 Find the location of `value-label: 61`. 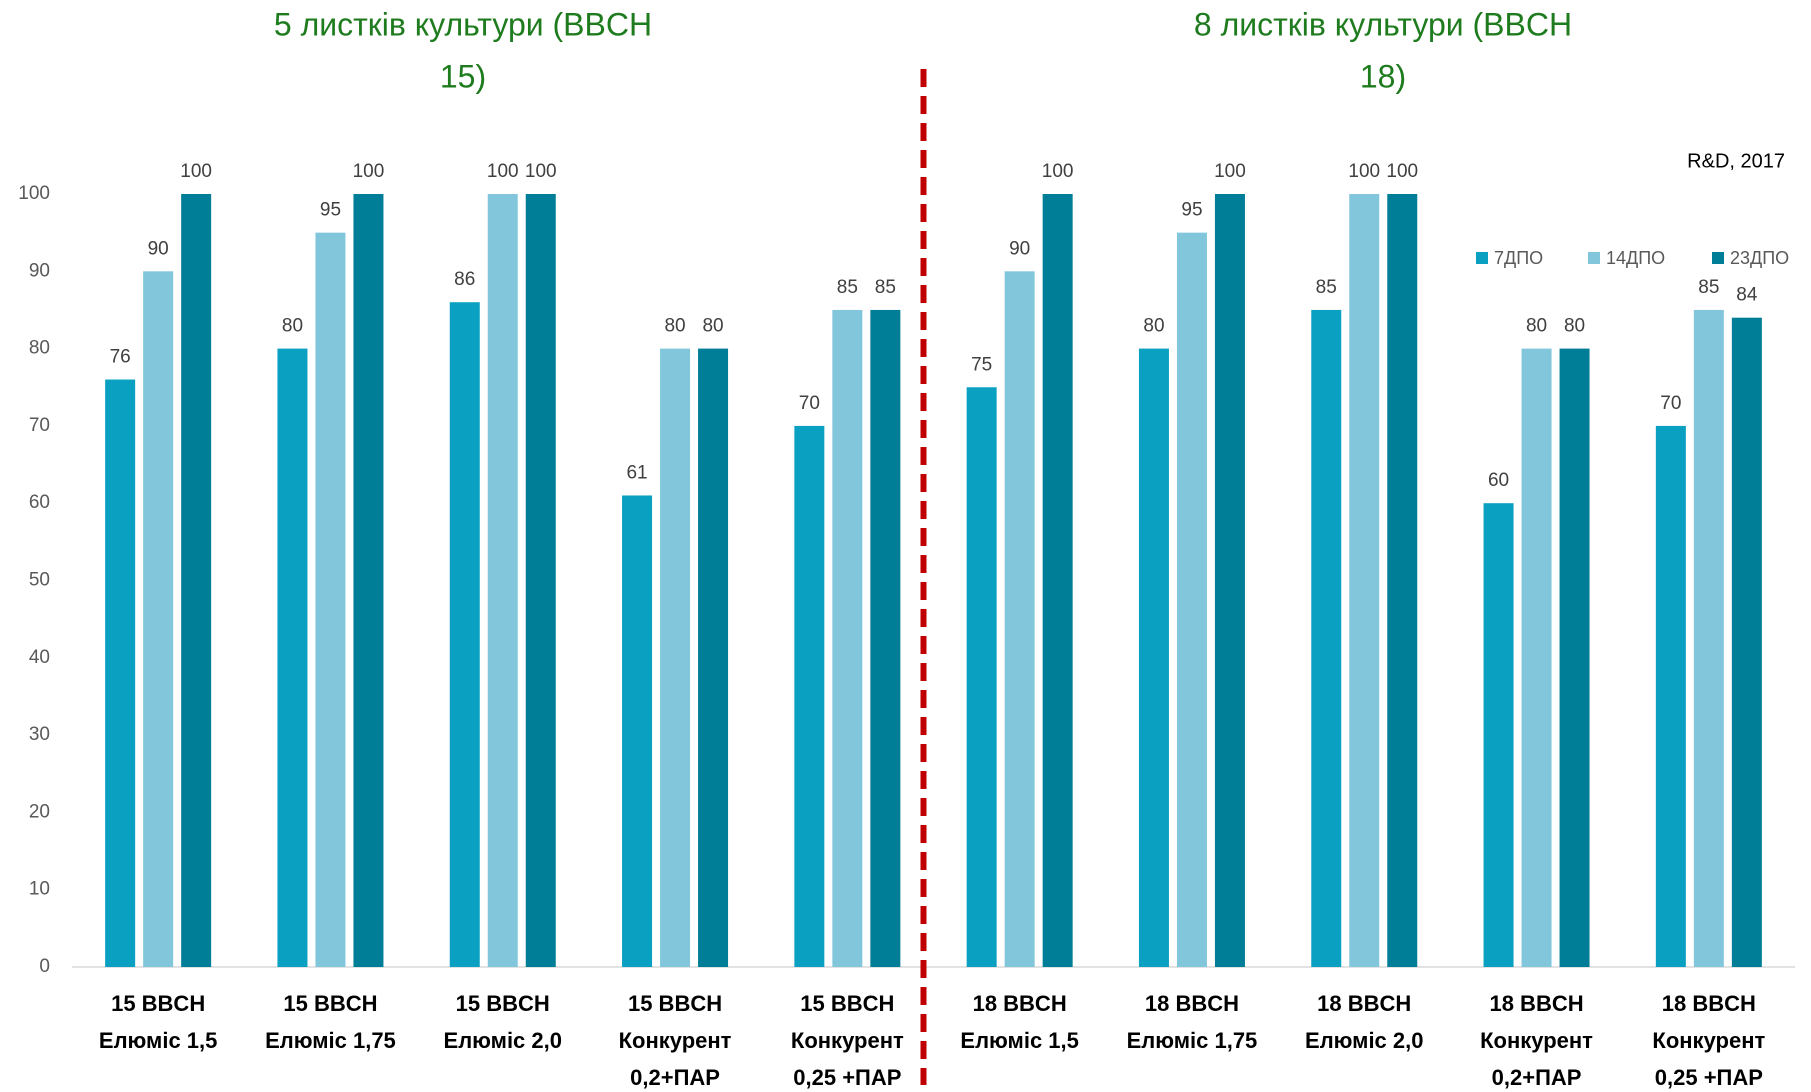

value-label: 61 is located at coordinates (636, 472).